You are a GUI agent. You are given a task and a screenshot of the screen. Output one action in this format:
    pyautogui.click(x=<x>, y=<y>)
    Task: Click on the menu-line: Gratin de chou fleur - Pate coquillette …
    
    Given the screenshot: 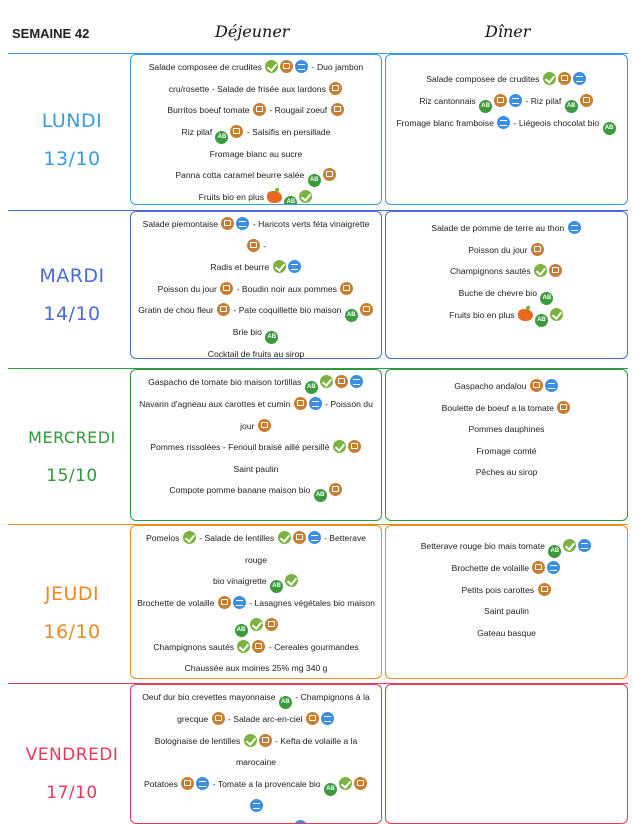 What is the action you would take?
    pyautogui.click(x=256, y=311)
    